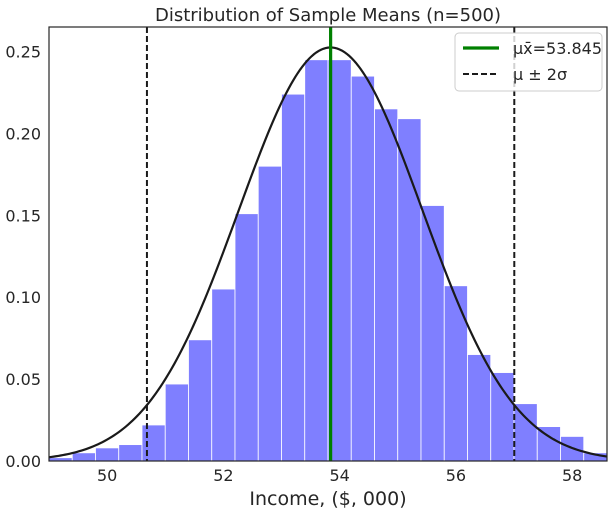  What do you see at coordinates (328, 15) in the screenshot?
I see `chart-title: Distribution of Sample Means (n=500)` at bounding box center [328, 15].